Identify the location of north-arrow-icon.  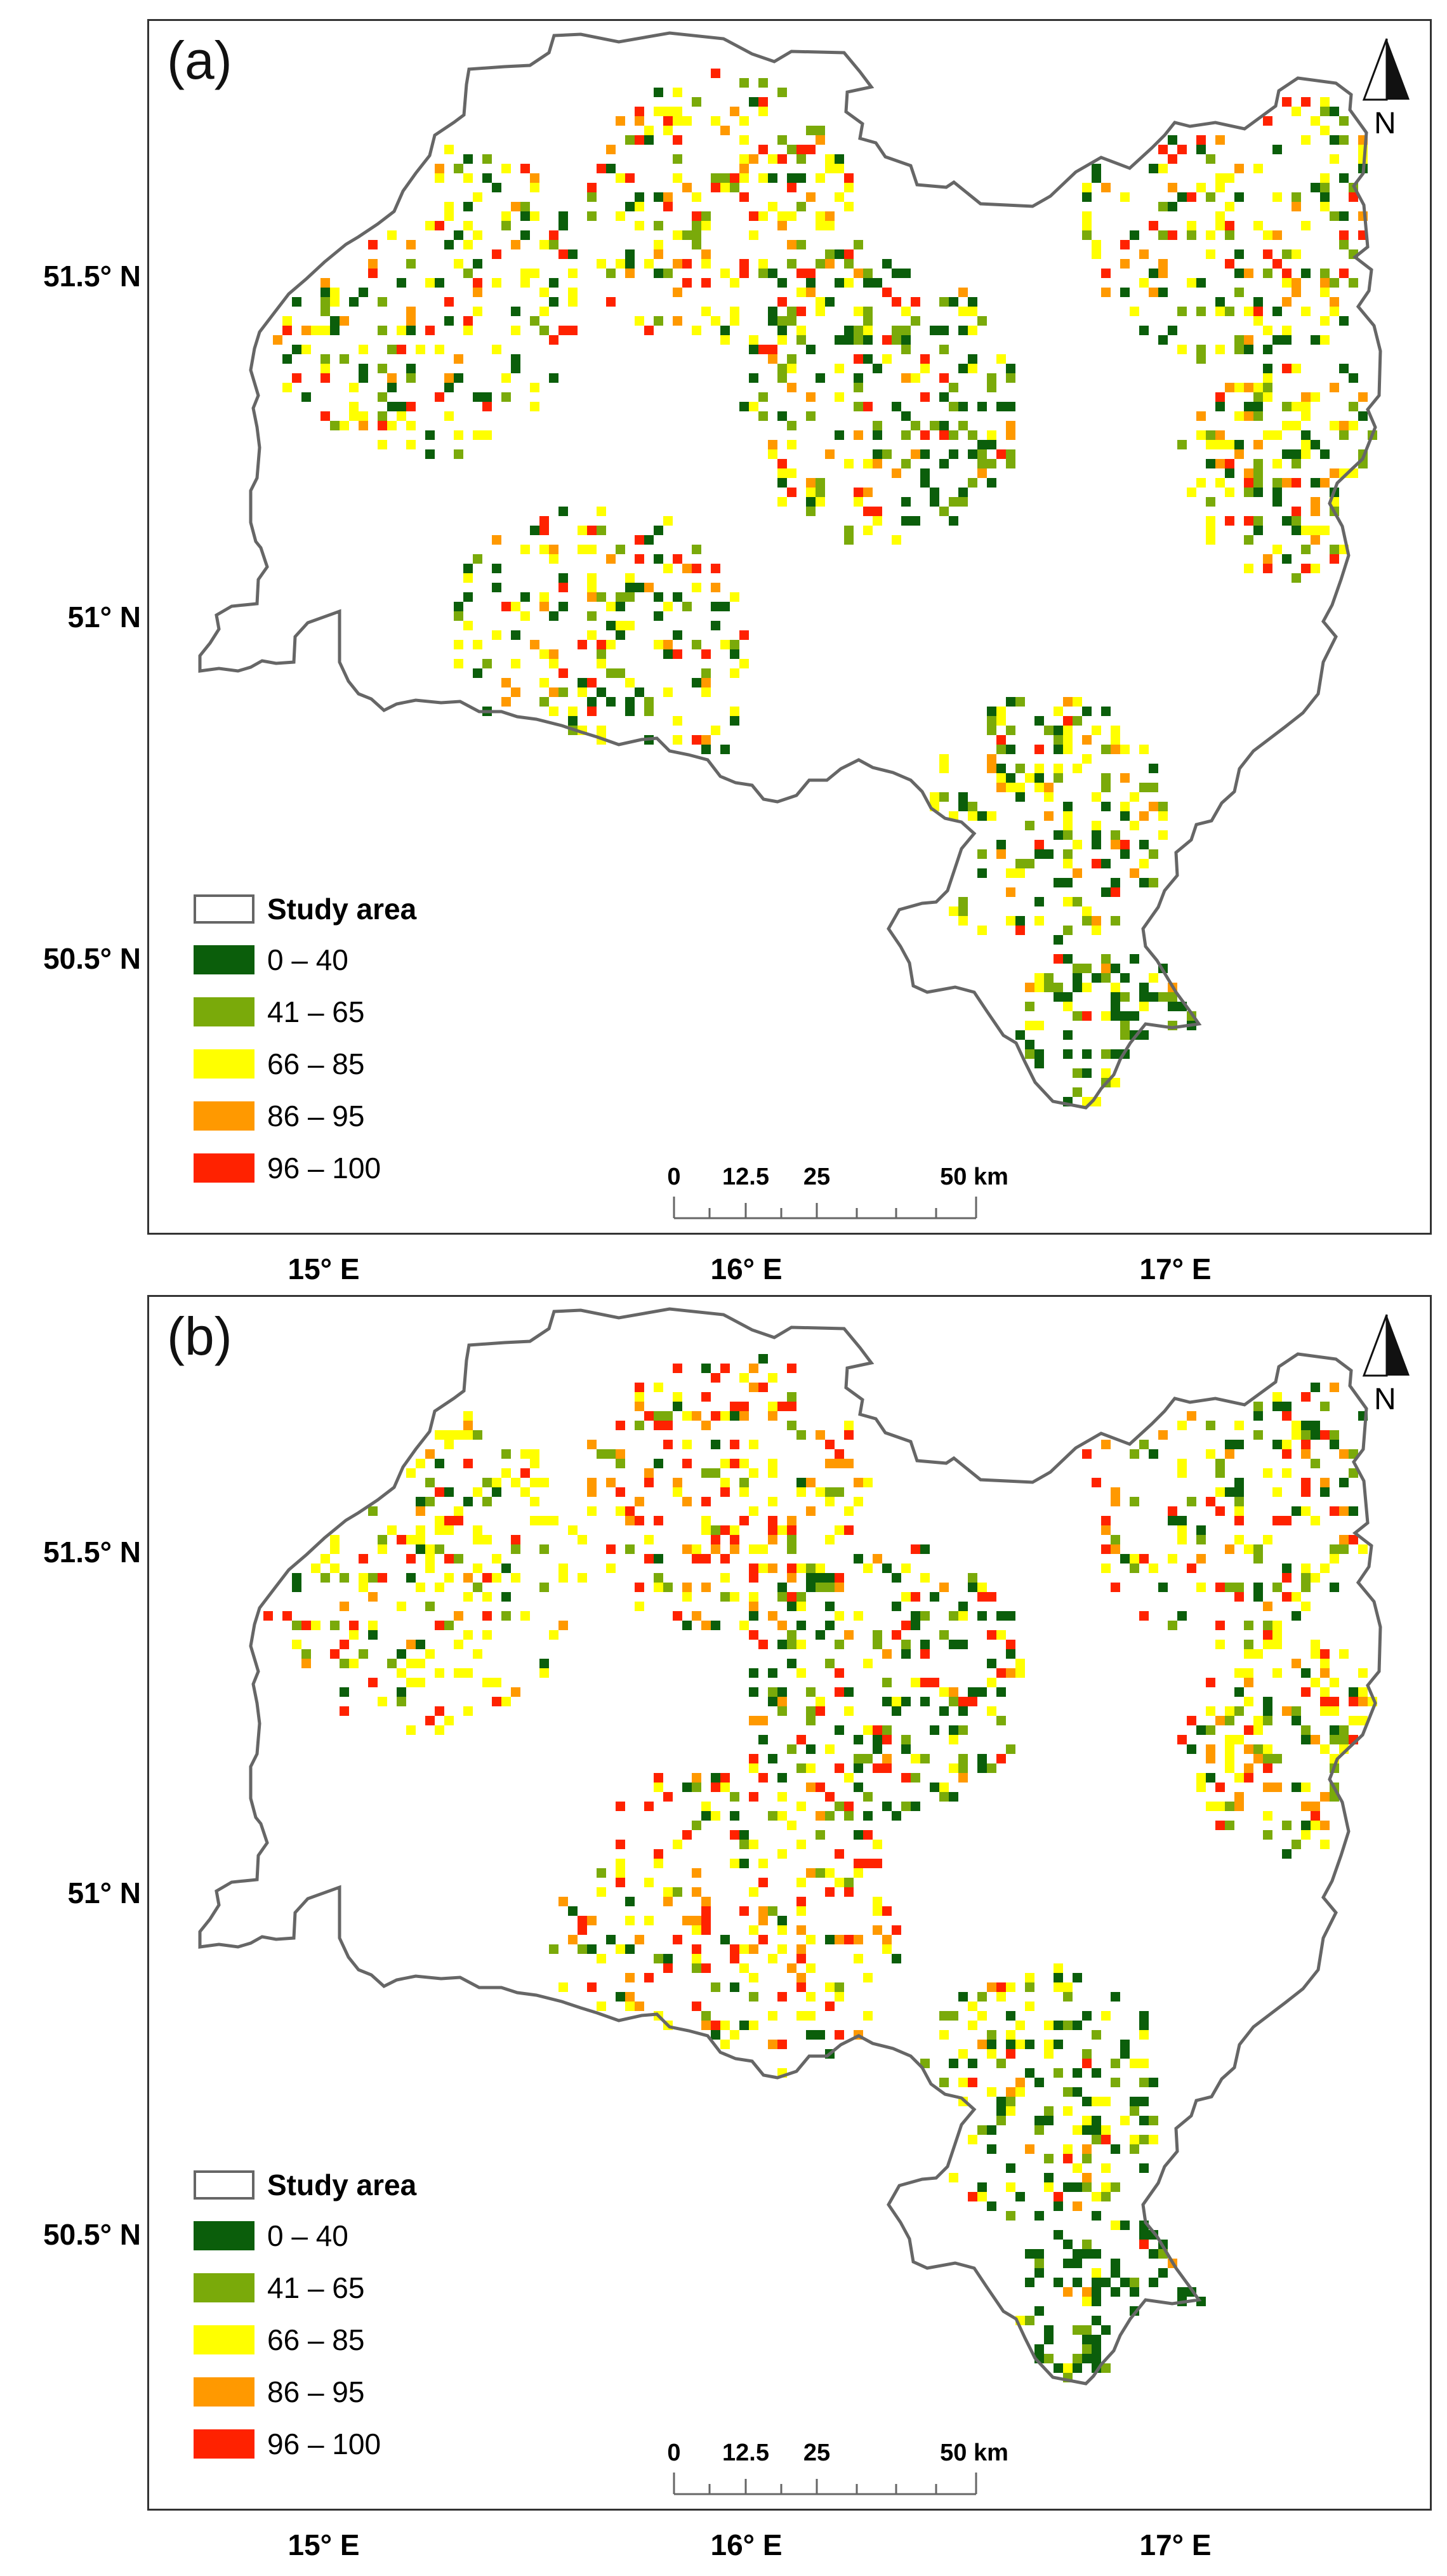
(1386, 69).